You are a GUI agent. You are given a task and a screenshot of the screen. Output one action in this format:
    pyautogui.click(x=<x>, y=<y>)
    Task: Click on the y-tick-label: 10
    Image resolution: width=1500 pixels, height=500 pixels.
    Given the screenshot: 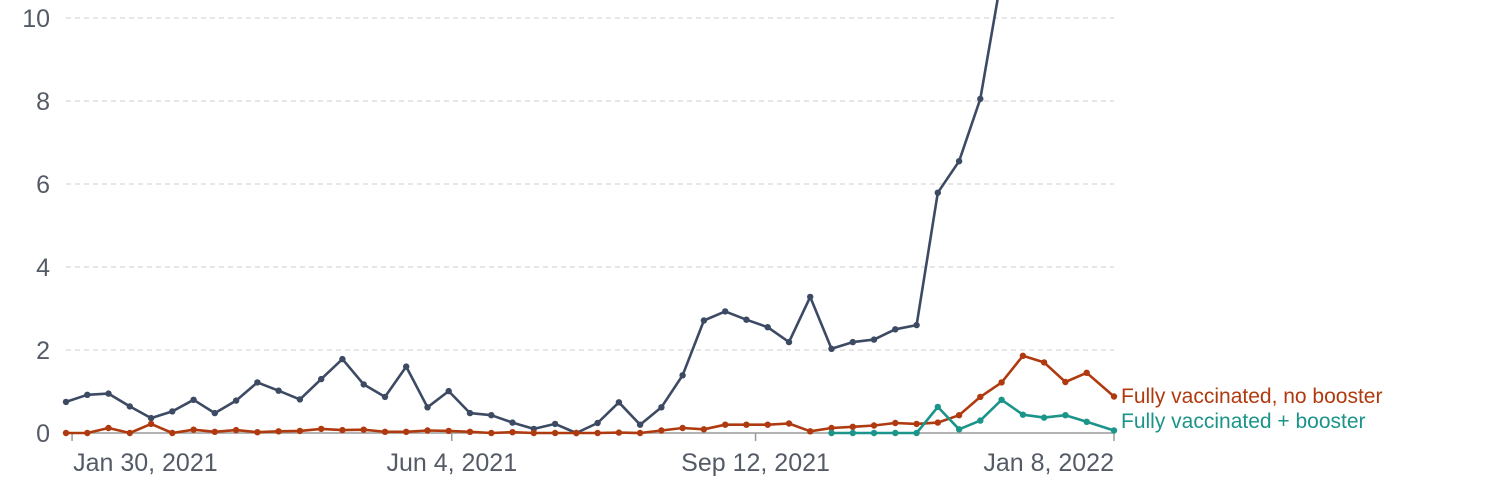 What is the action you would take?
    pyautogui.click(x=36, y=19)
    